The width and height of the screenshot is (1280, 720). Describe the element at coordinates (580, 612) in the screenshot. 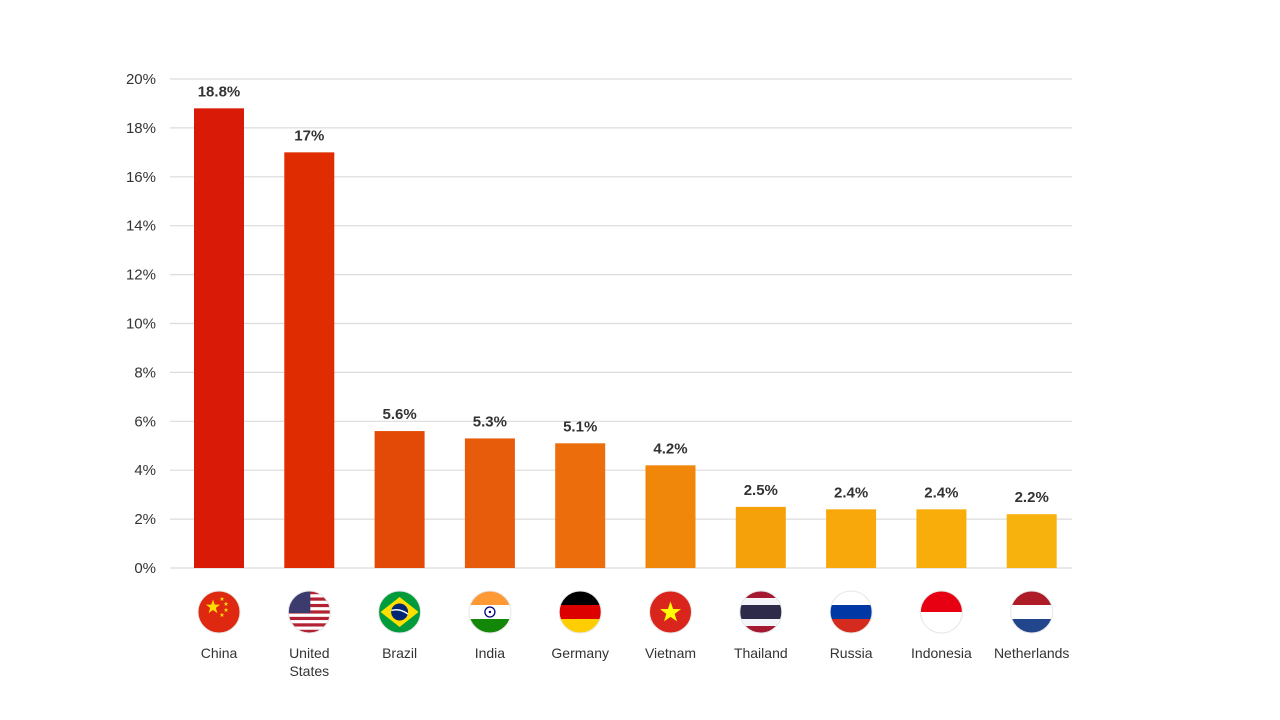

I see `germany-flag-icon` at that location.